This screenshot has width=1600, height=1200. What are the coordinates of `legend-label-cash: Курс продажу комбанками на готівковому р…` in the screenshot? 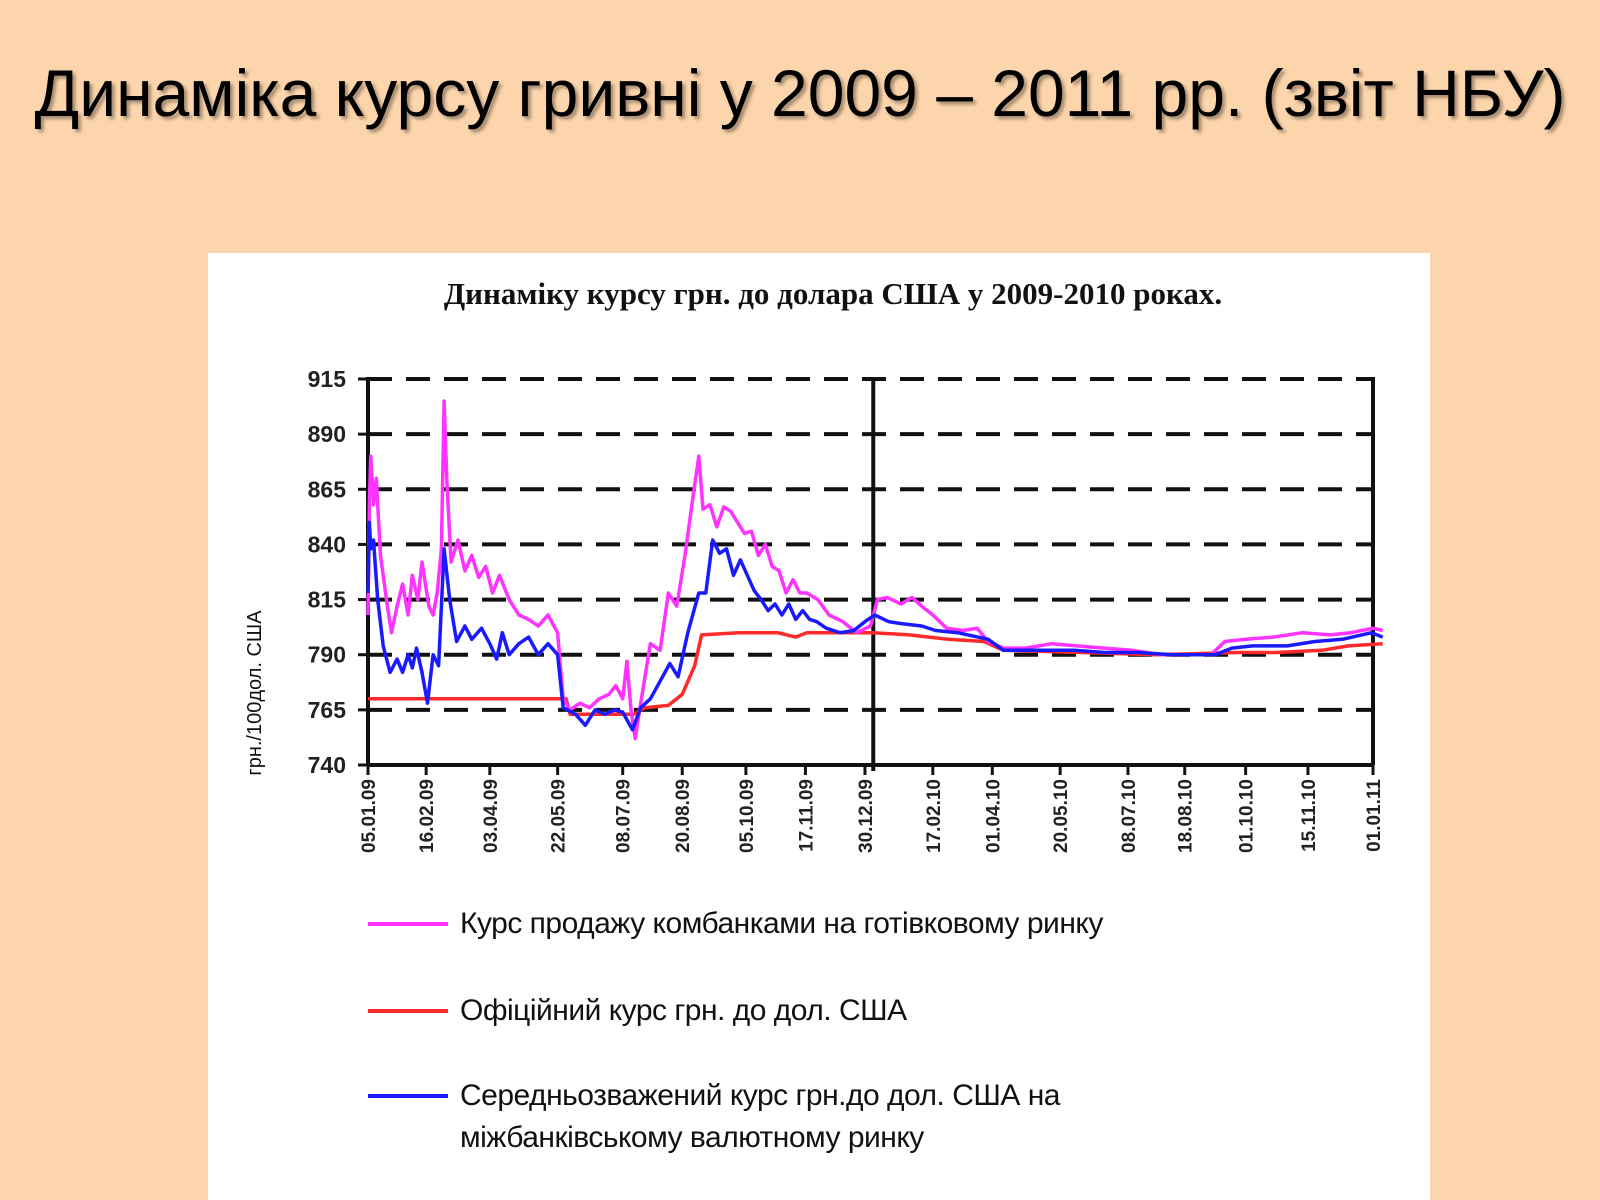 It's located at (781, 923).